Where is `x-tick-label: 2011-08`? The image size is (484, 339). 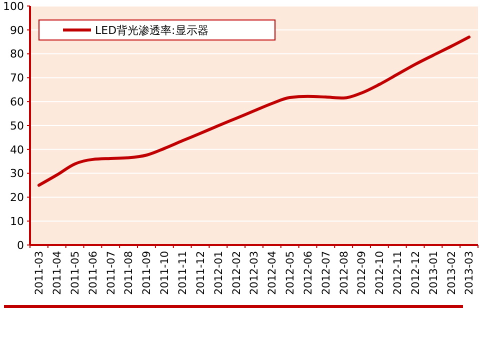 x-tick-label: 2011-08 is located at coordinates (129, 273).